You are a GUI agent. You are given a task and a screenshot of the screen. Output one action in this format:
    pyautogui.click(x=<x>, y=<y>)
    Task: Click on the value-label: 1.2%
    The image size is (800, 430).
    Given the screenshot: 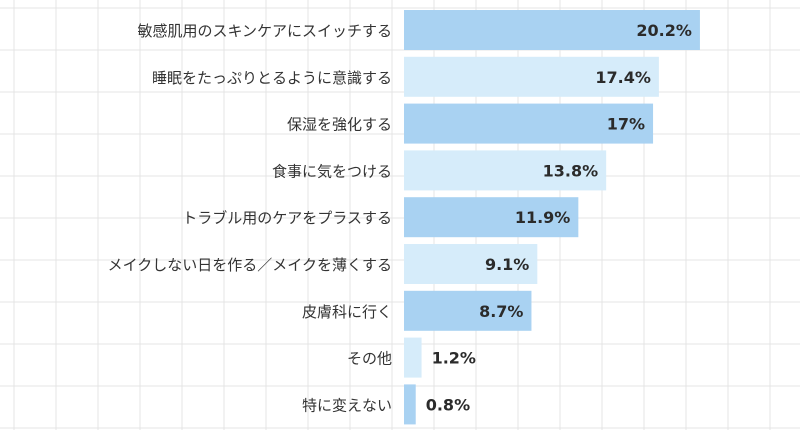 What is the action you would take?
    pyautogui.click(x=454, y=358)
    